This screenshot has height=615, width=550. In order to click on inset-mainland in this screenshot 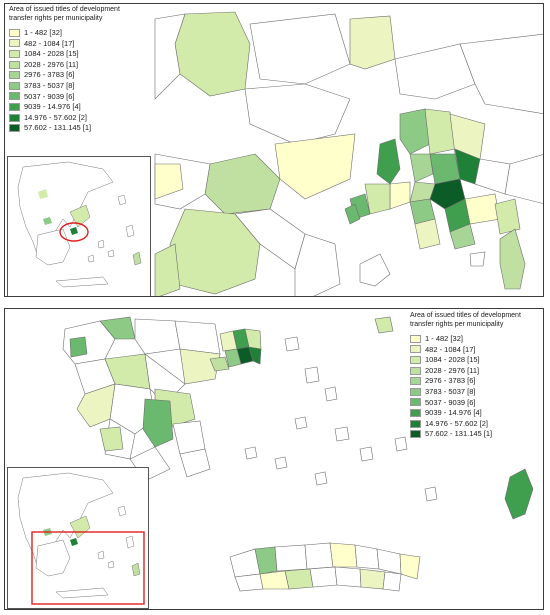, I will do `click(65, 520)`.